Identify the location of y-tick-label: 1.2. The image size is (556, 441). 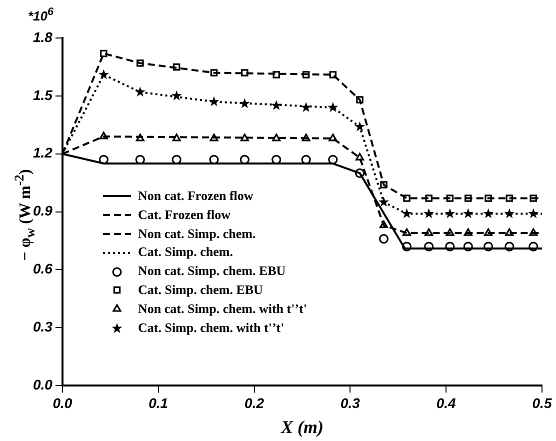
(42, 152).